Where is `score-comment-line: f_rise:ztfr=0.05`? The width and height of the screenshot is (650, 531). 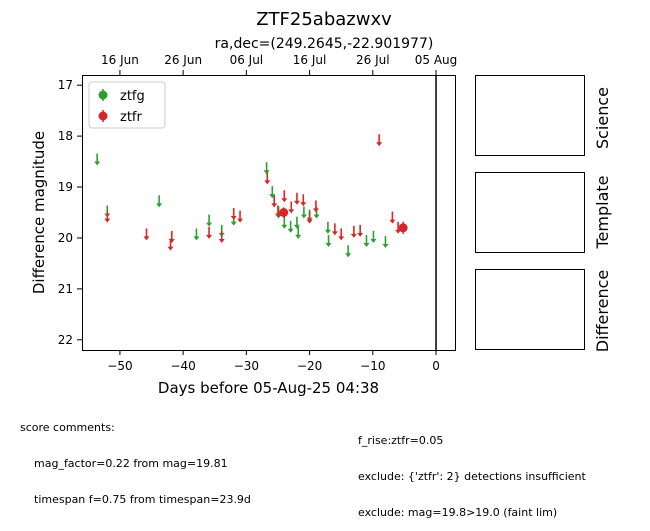
score-comment-line: f_rise:ztfr=0.05 is located at coordinates (401, 440).